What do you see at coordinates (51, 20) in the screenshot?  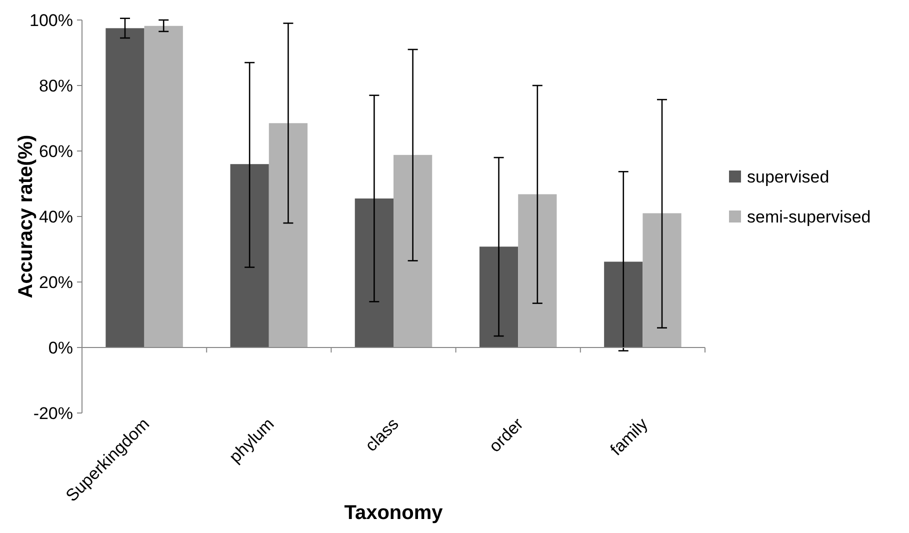 I see `y-tick-label: 100%` at bounding box center [51, 20].